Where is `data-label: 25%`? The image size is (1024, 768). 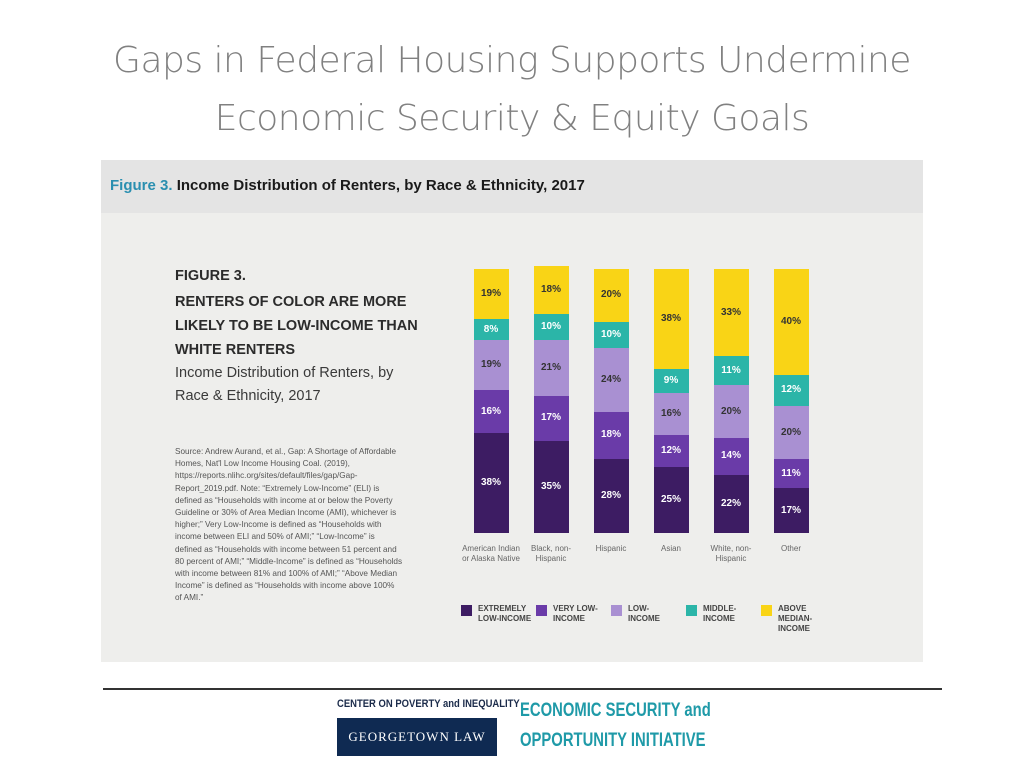 data-label: 25% is located at coordinates (670, 499).